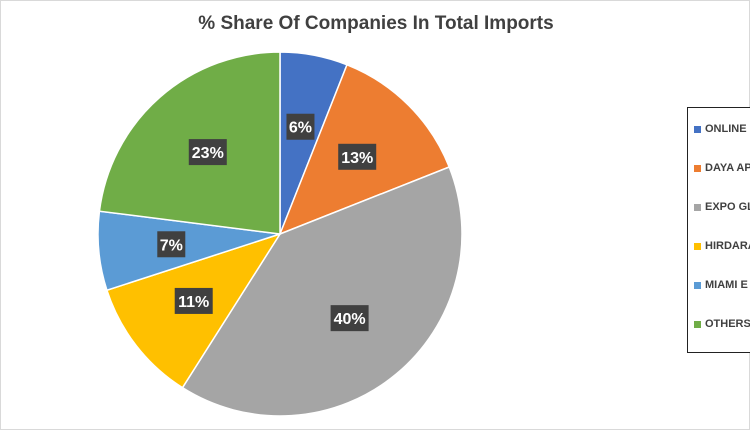 This screenshot has height=431, width=750. I want to click on data-label-text: 13%, so click(357, 158).